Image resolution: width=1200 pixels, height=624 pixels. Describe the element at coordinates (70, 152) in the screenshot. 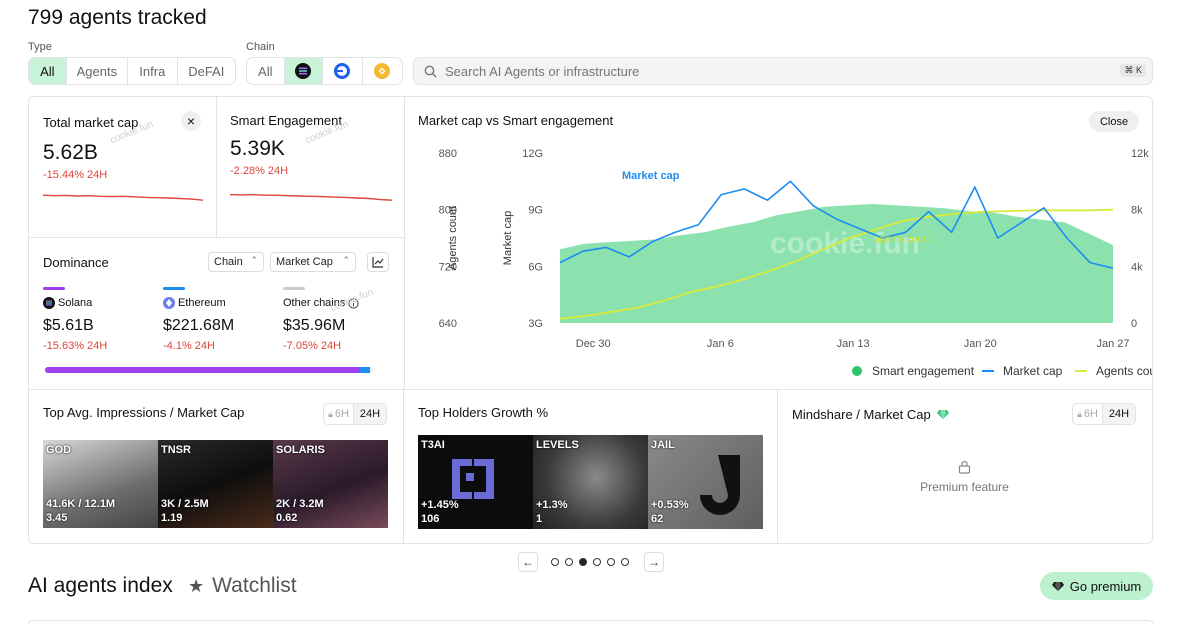

I see `total-market-cap-value: 5.62B` at that location.